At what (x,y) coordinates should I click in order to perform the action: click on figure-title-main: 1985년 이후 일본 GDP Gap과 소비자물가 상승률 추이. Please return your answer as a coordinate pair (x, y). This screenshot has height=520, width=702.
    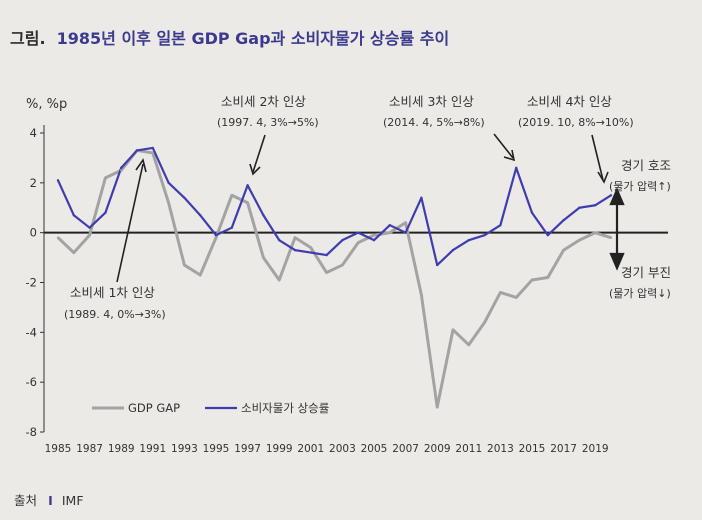
    Looking at the image, I should click on (253, 38).